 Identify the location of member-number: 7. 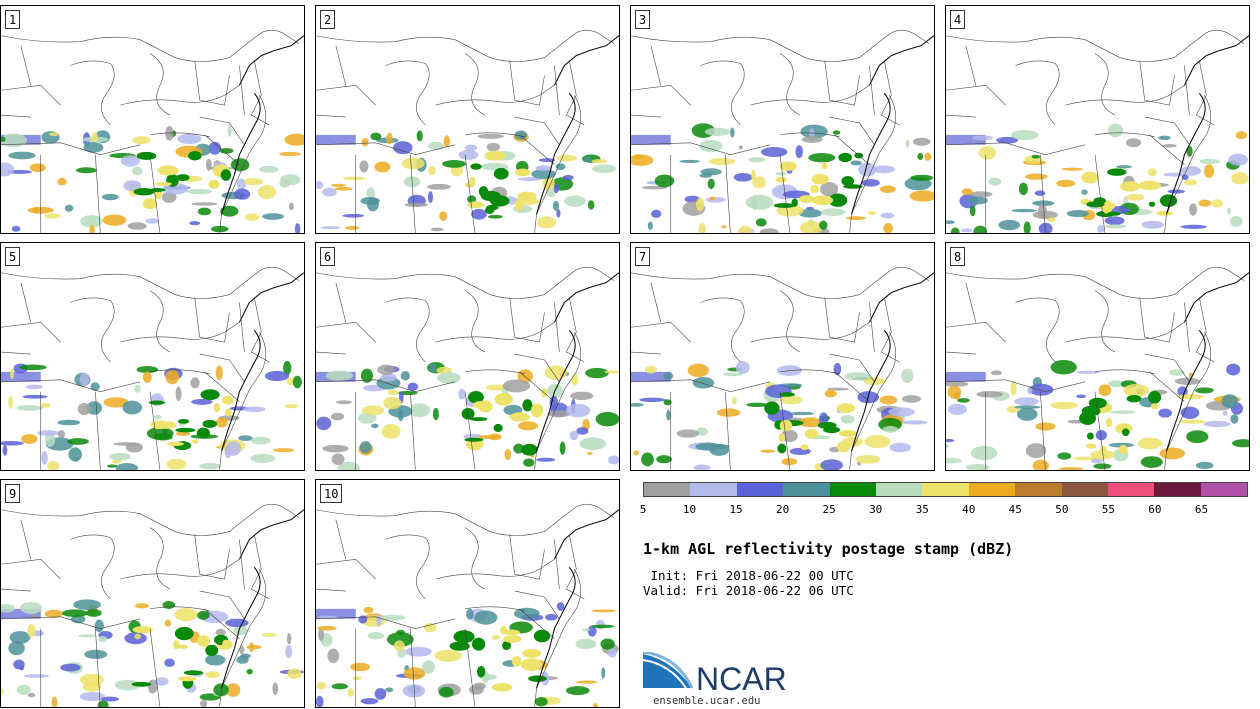
(643, 256).